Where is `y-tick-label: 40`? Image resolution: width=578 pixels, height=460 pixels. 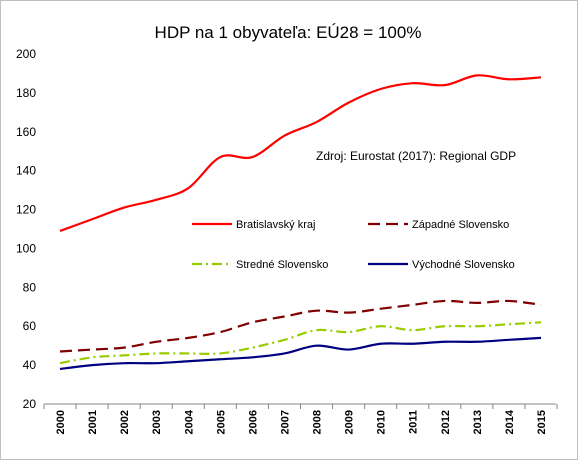
y-tick-label: 40 is located at coordinates (30, 365).